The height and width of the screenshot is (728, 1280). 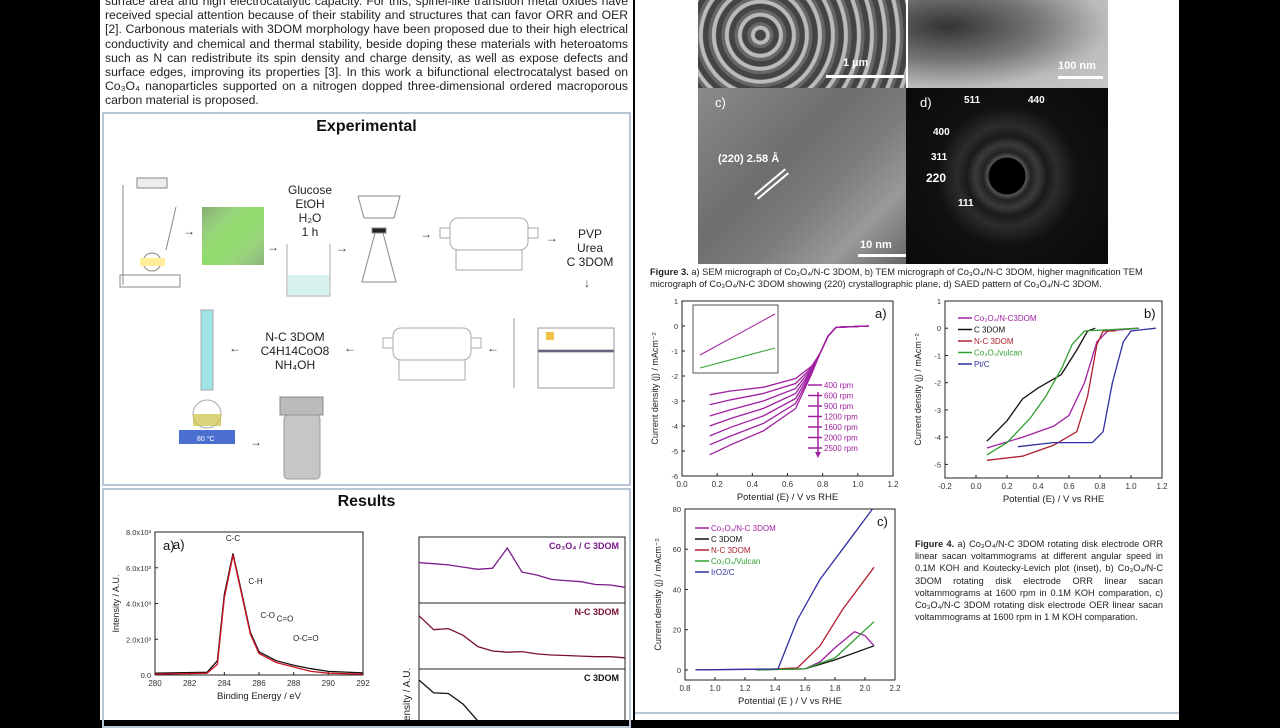 What do you see at coordinates (329, 683) in the screenshot?
I see `x-tick-label: 290` at bounding box center [329, 683].